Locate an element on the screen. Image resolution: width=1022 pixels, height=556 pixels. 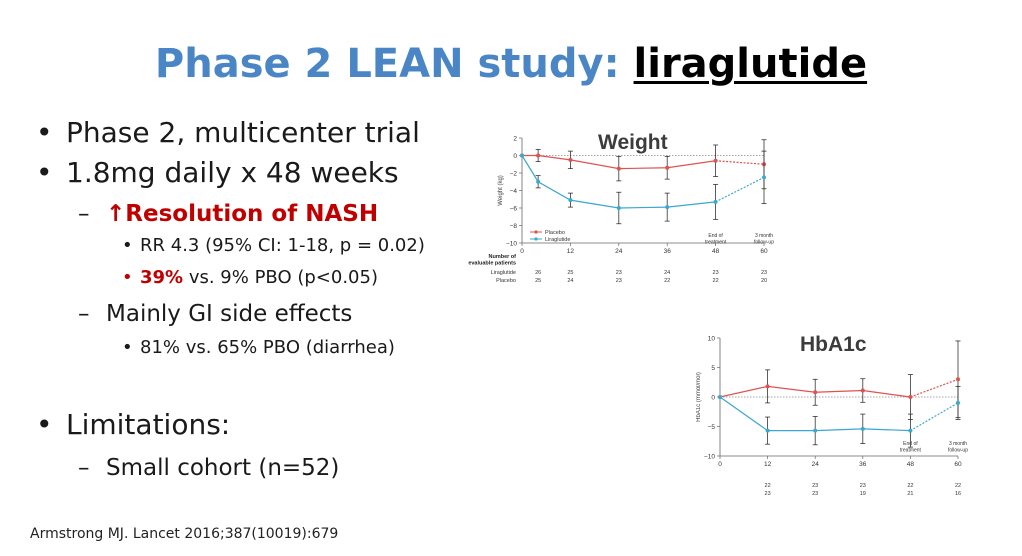
hba1c-patients-value: 19 is located at coordinates (863, 494).